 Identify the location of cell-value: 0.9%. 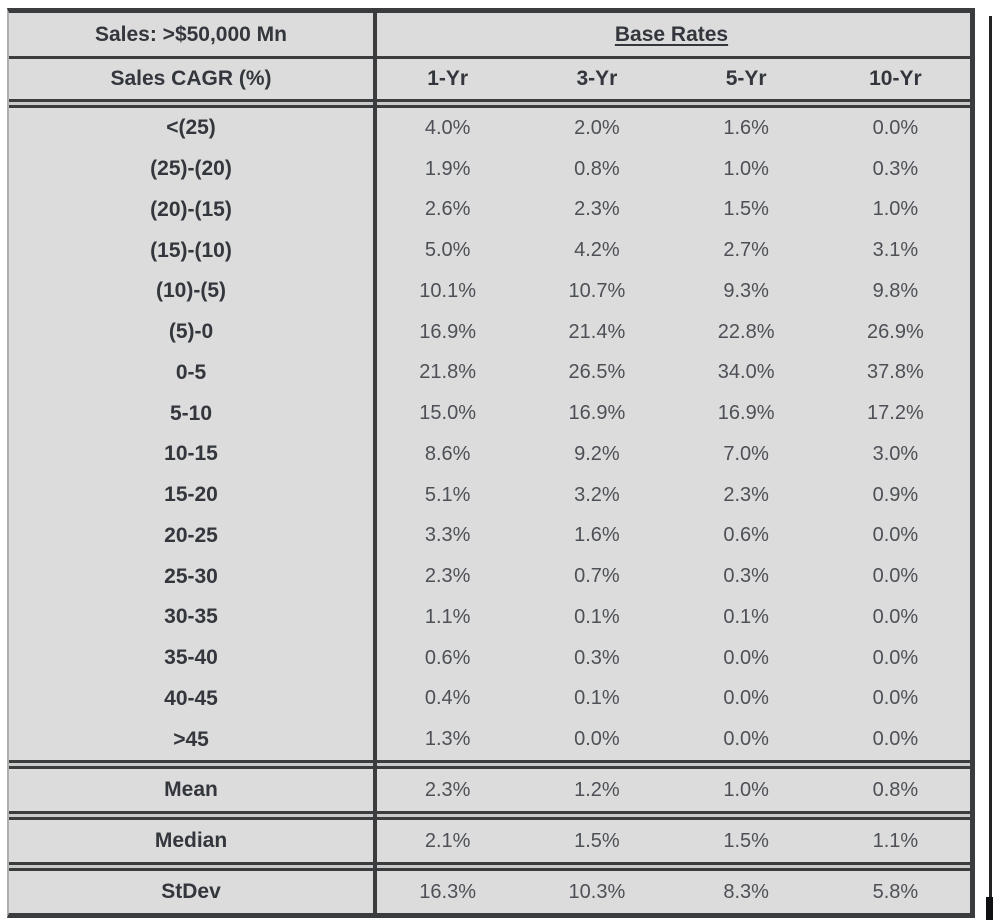
(895, 494).